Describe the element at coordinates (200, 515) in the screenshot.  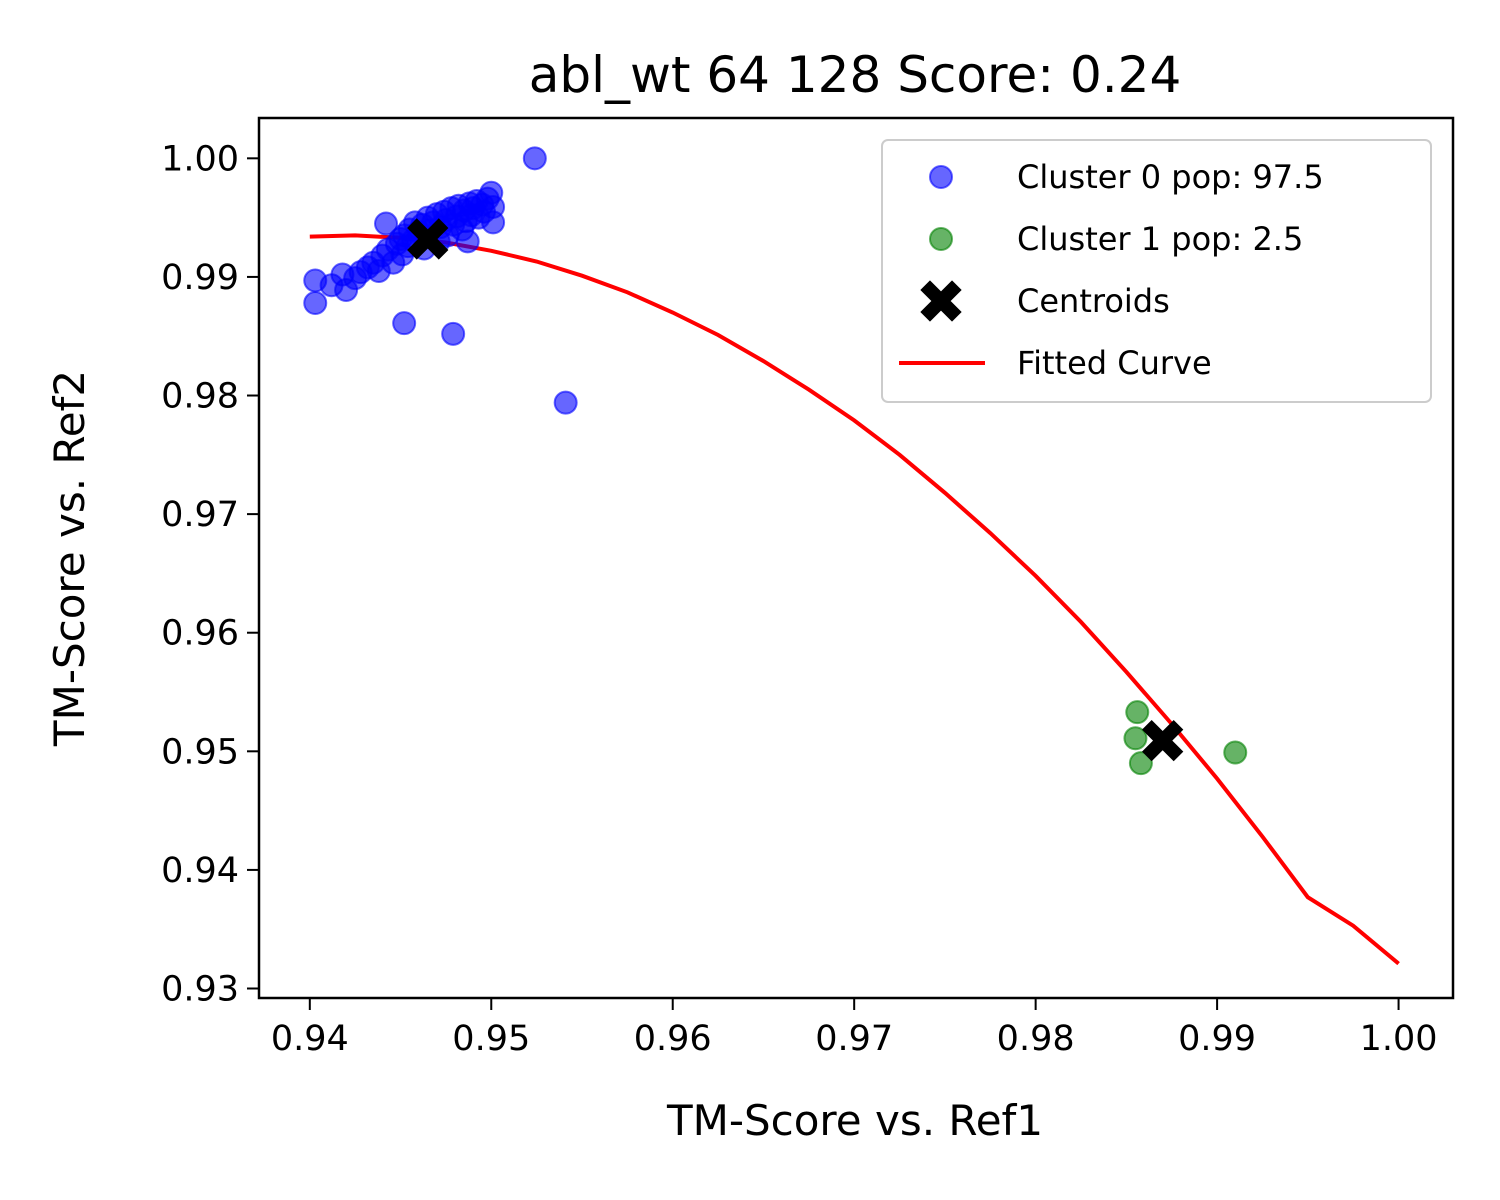
I see `y-tick-label: 0.97` at that location.